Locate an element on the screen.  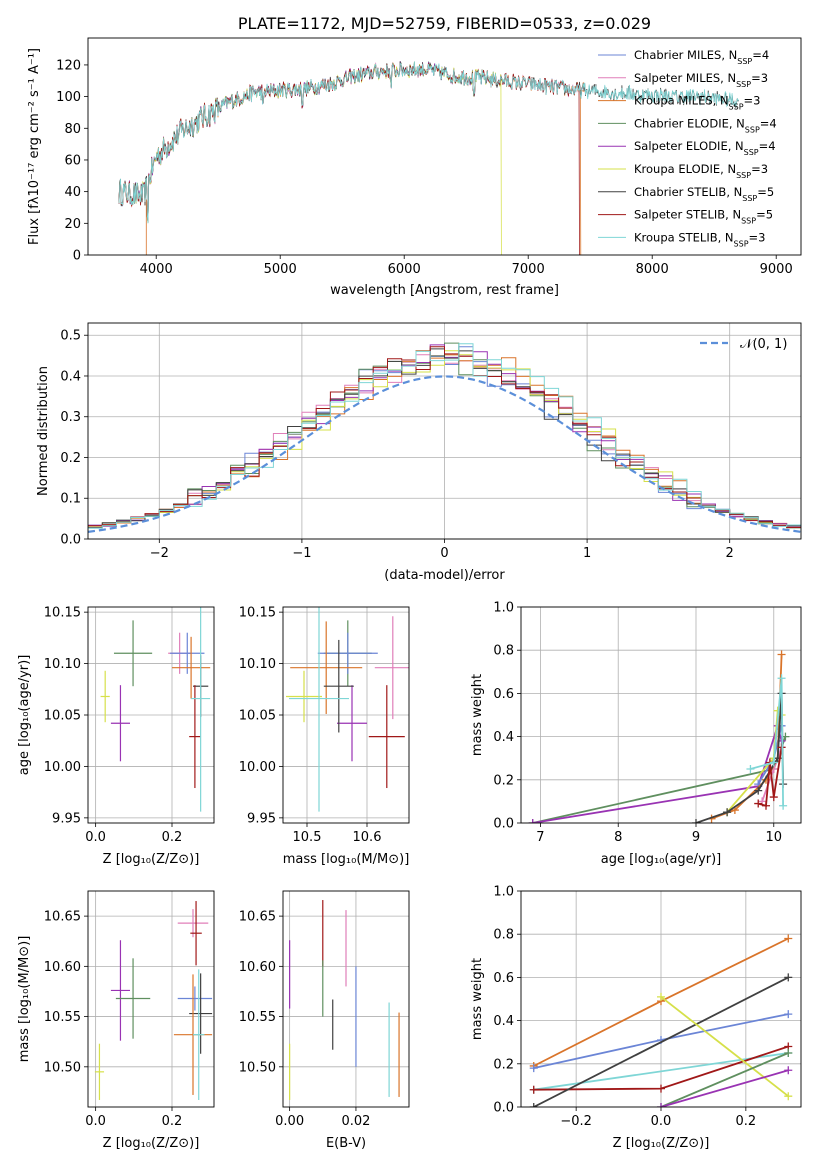
y-tick-label: 0 is located at coordinates (77, 256).